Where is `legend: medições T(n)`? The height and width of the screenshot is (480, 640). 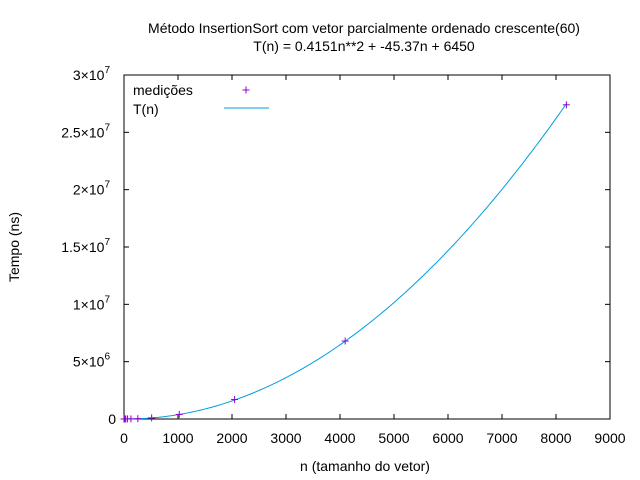
legend: medições T(n) is located at coordinates (201, 99).